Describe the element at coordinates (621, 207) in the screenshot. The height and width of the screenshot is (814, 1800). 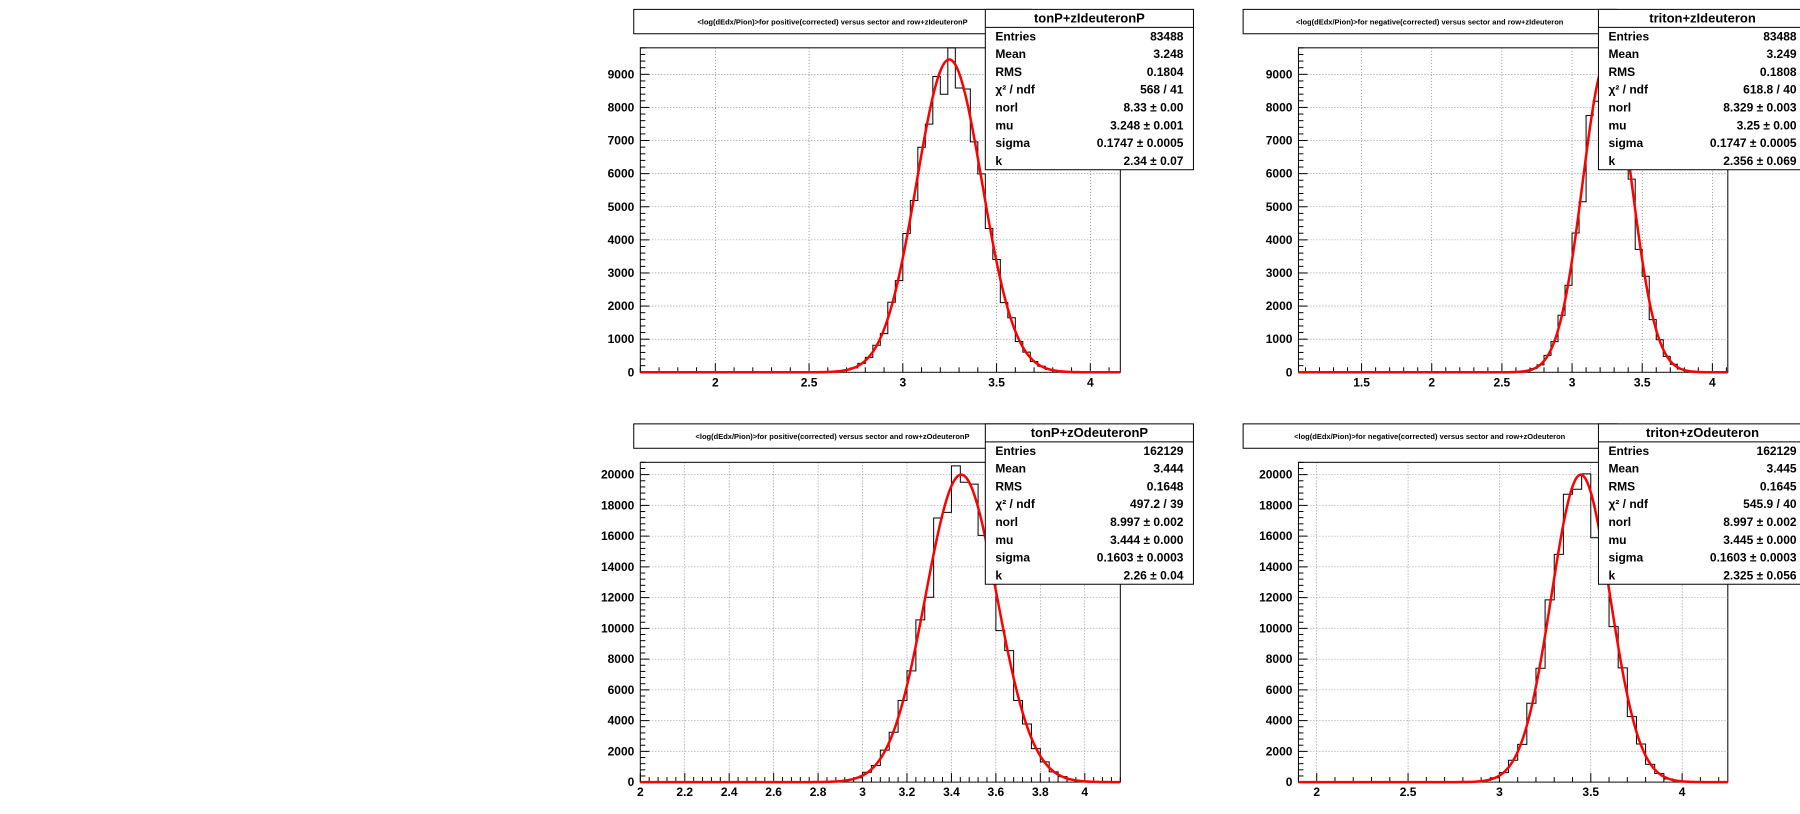
I see `y-tick-label: 5000` at that location.